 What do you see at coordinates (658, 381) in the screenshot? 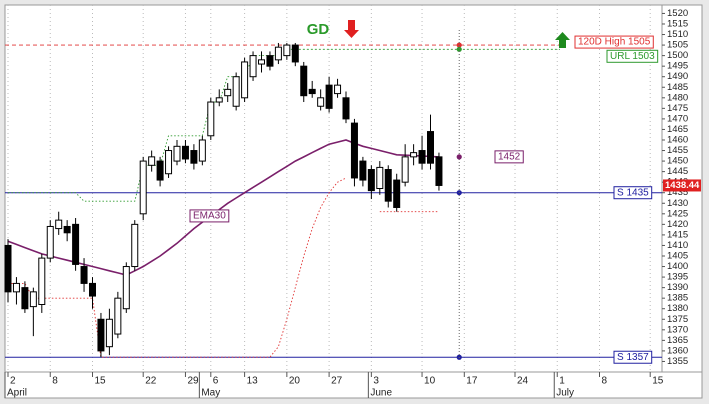
I see `x-tick-label: 15` at bounding box center [658, 381].